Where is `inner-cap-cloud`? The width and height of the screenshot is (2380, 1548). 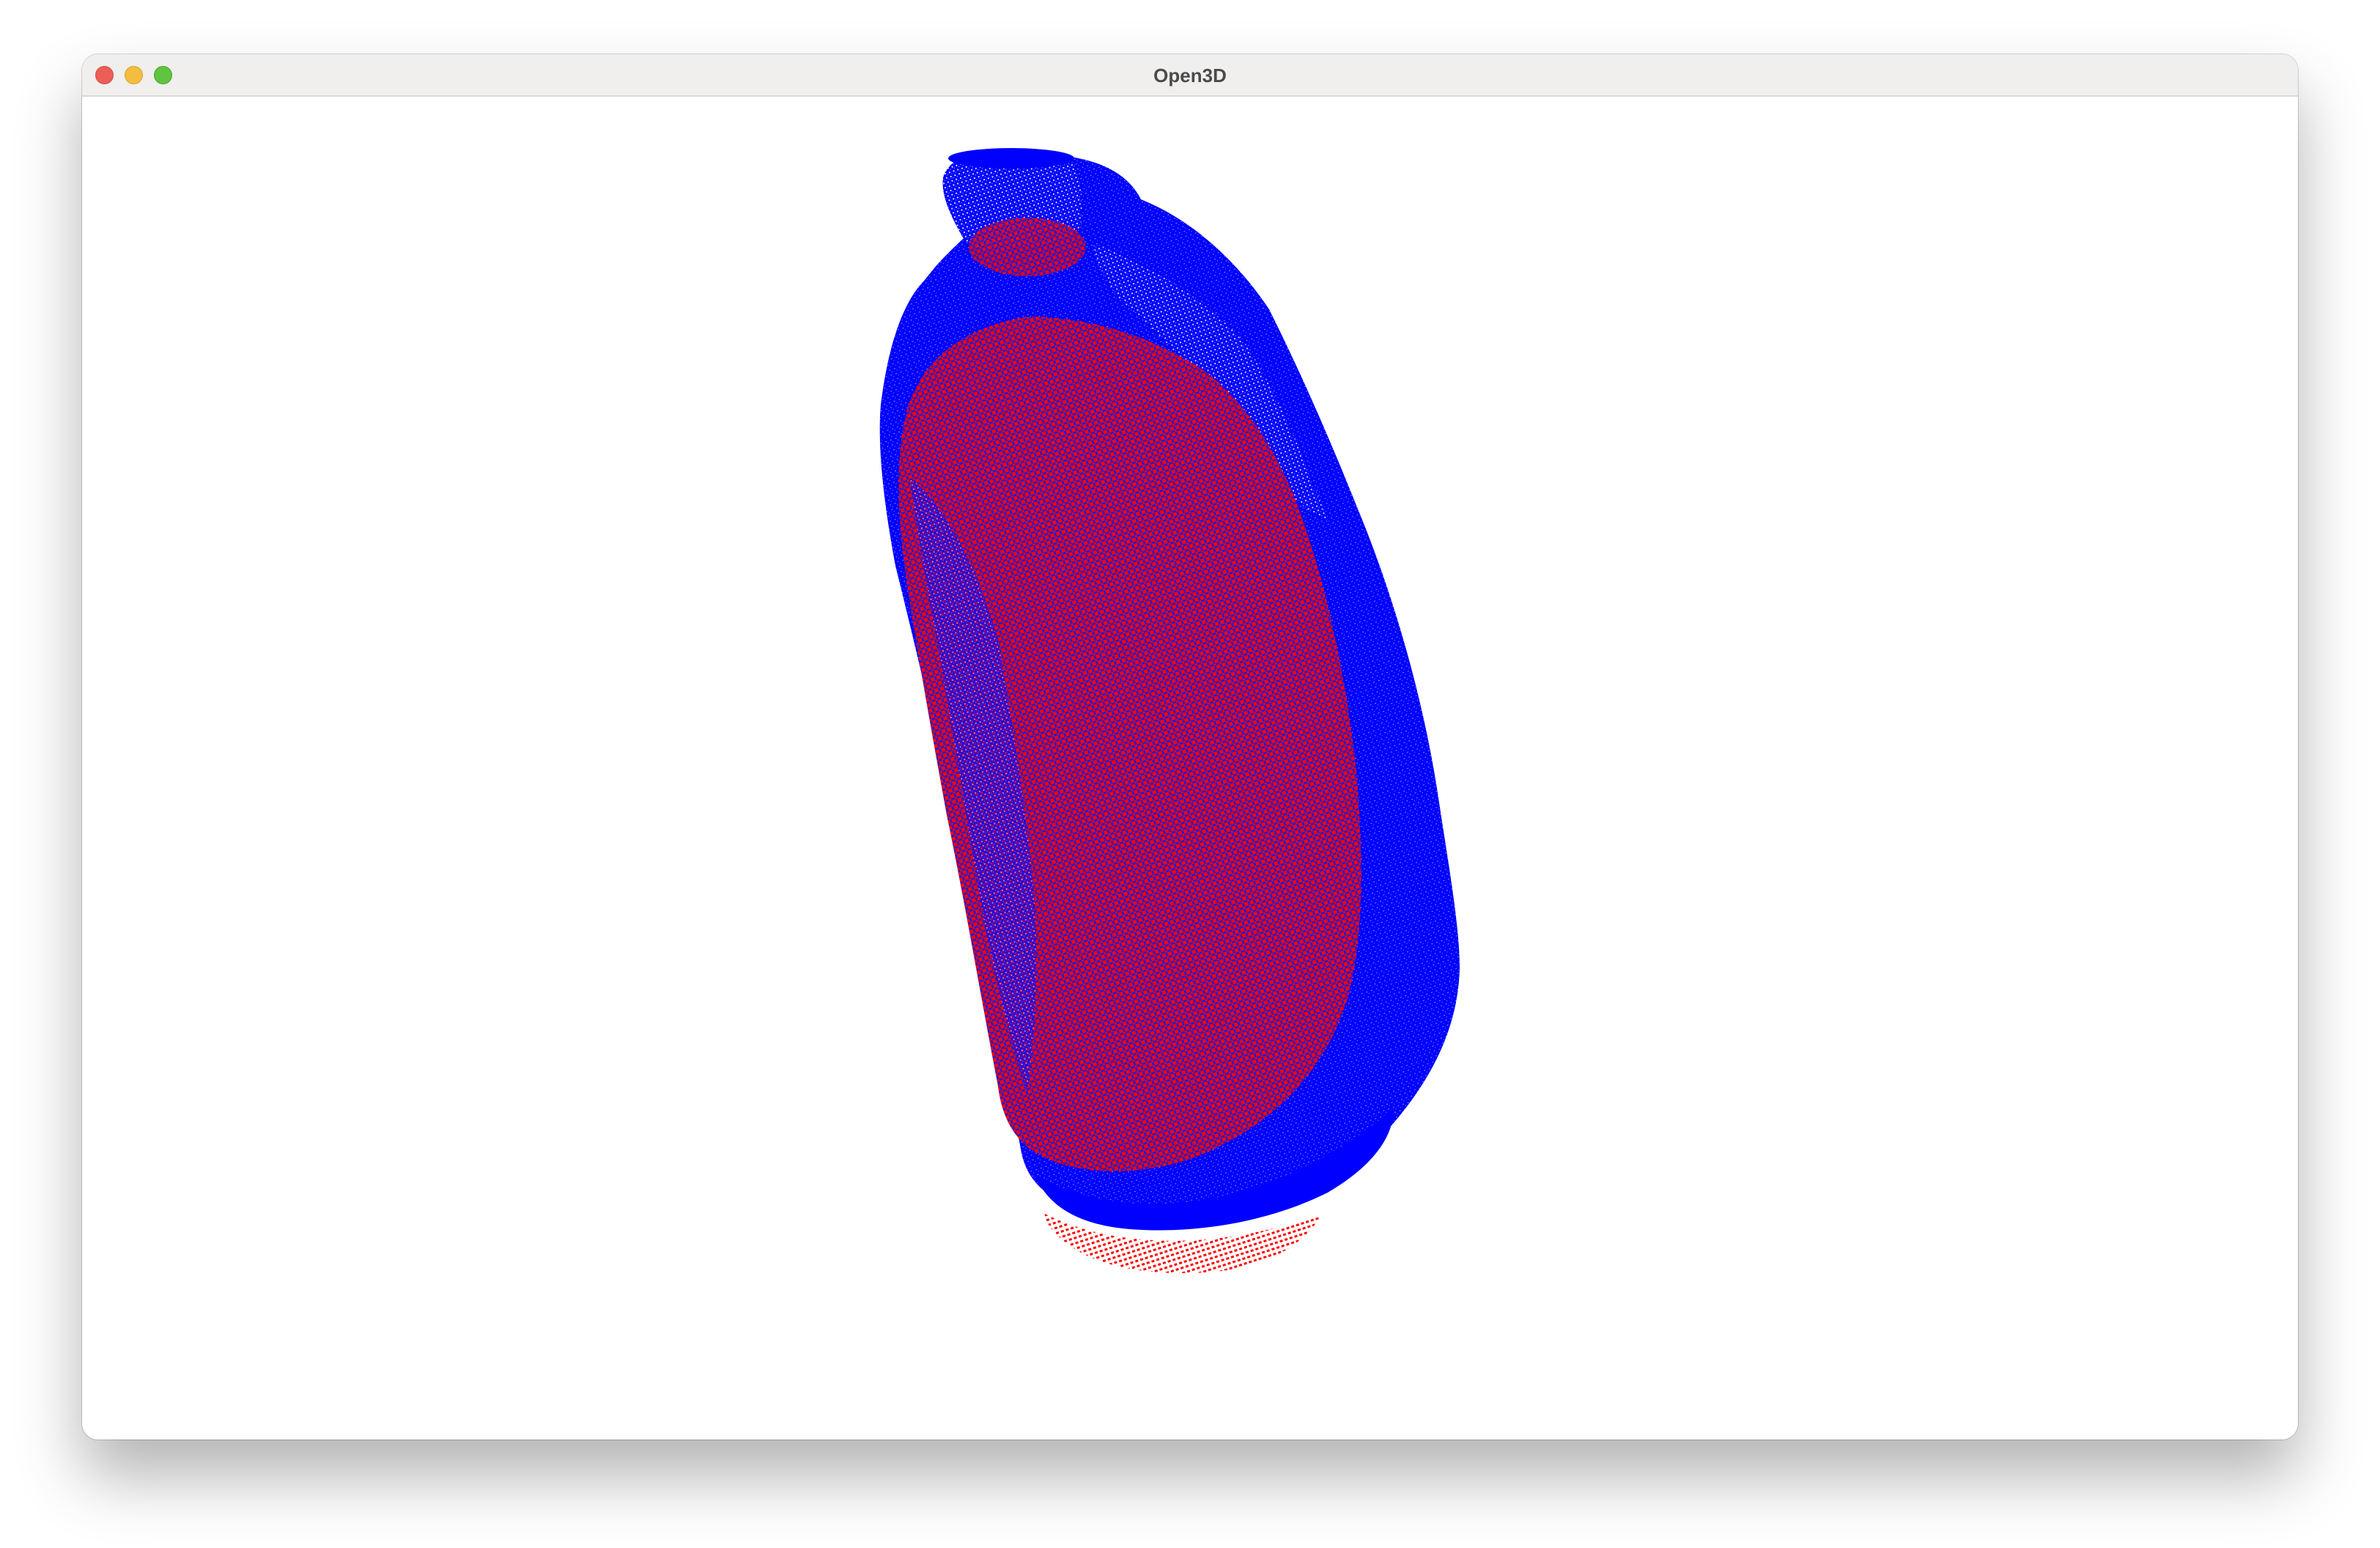
inner-cap-cloud is located at coordinates (1027, 247).